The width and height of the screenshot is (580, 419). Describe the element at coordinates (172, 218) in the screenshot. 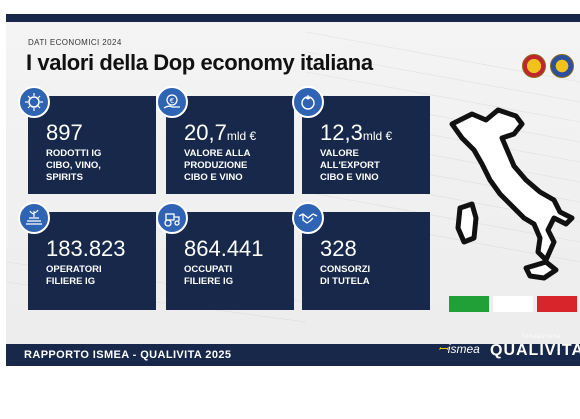

I see `tractor-icon` at that location.